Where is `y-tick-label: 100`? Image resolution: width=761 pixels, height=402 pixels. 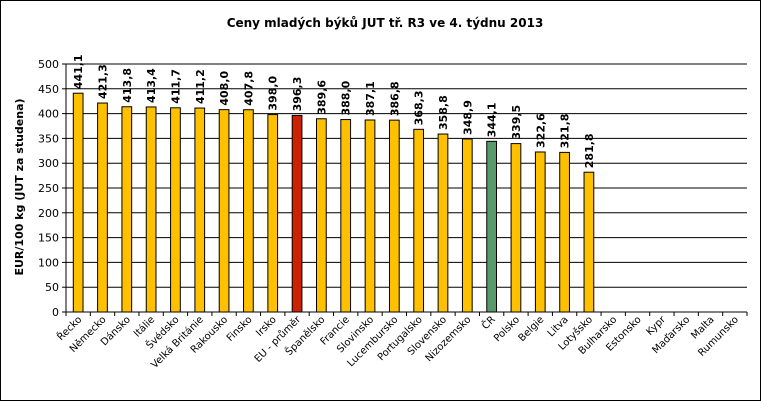 y-tick-label: 100 is located at coordinates (48, 262).